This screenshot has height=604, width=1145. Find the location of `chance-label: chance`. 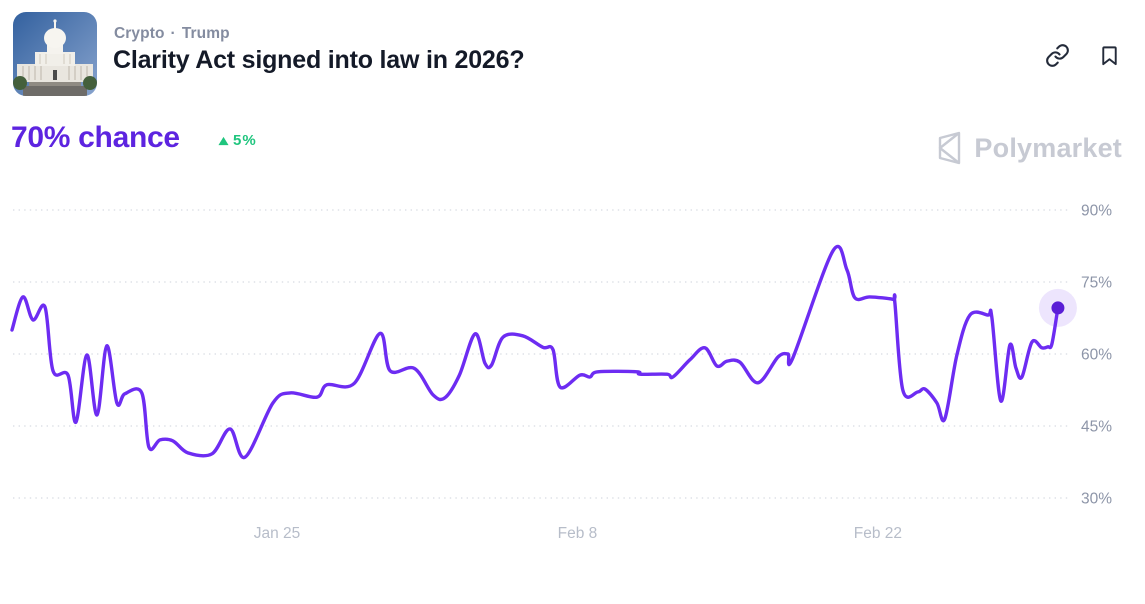

chance-label: chance is located at coordinates (129, 137).